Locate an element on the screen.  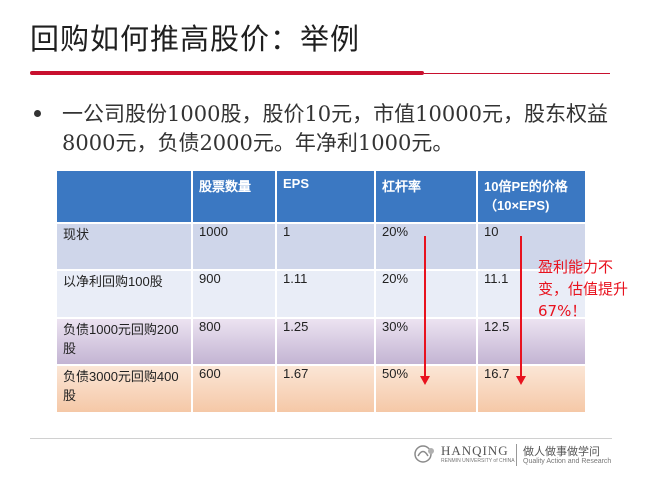
footer-brand-sub: RENMIN UNIVERSITY of CHINA is located at coordinates (478, 461).